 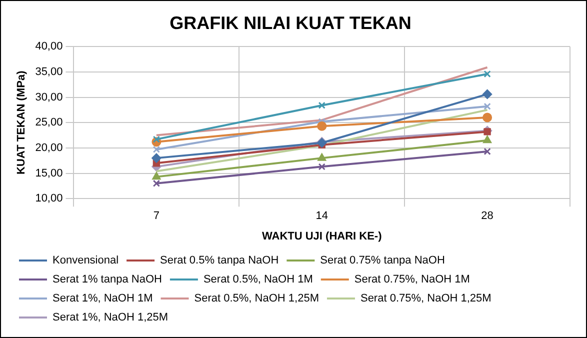 I want to click on legend-label: Serat 1%, NaOH 1,25M, so click(x=110, y=318).